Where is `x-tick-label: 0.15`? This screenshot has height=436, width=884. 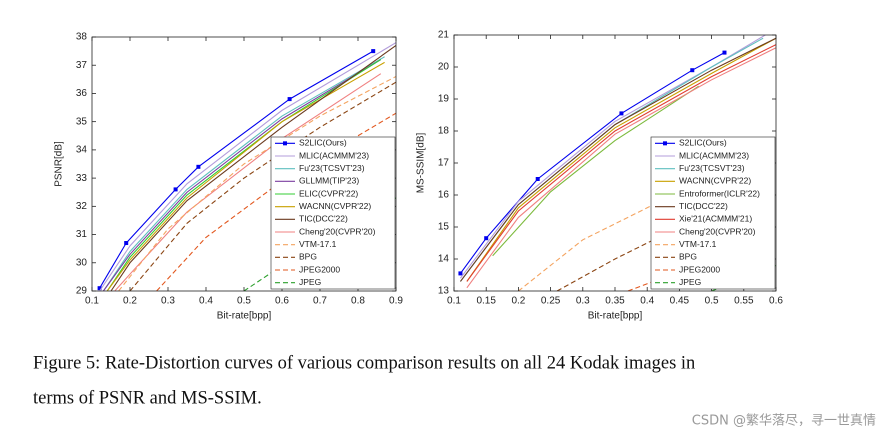
x-tick-label: 0.15 is located at coordinates (486, 301).